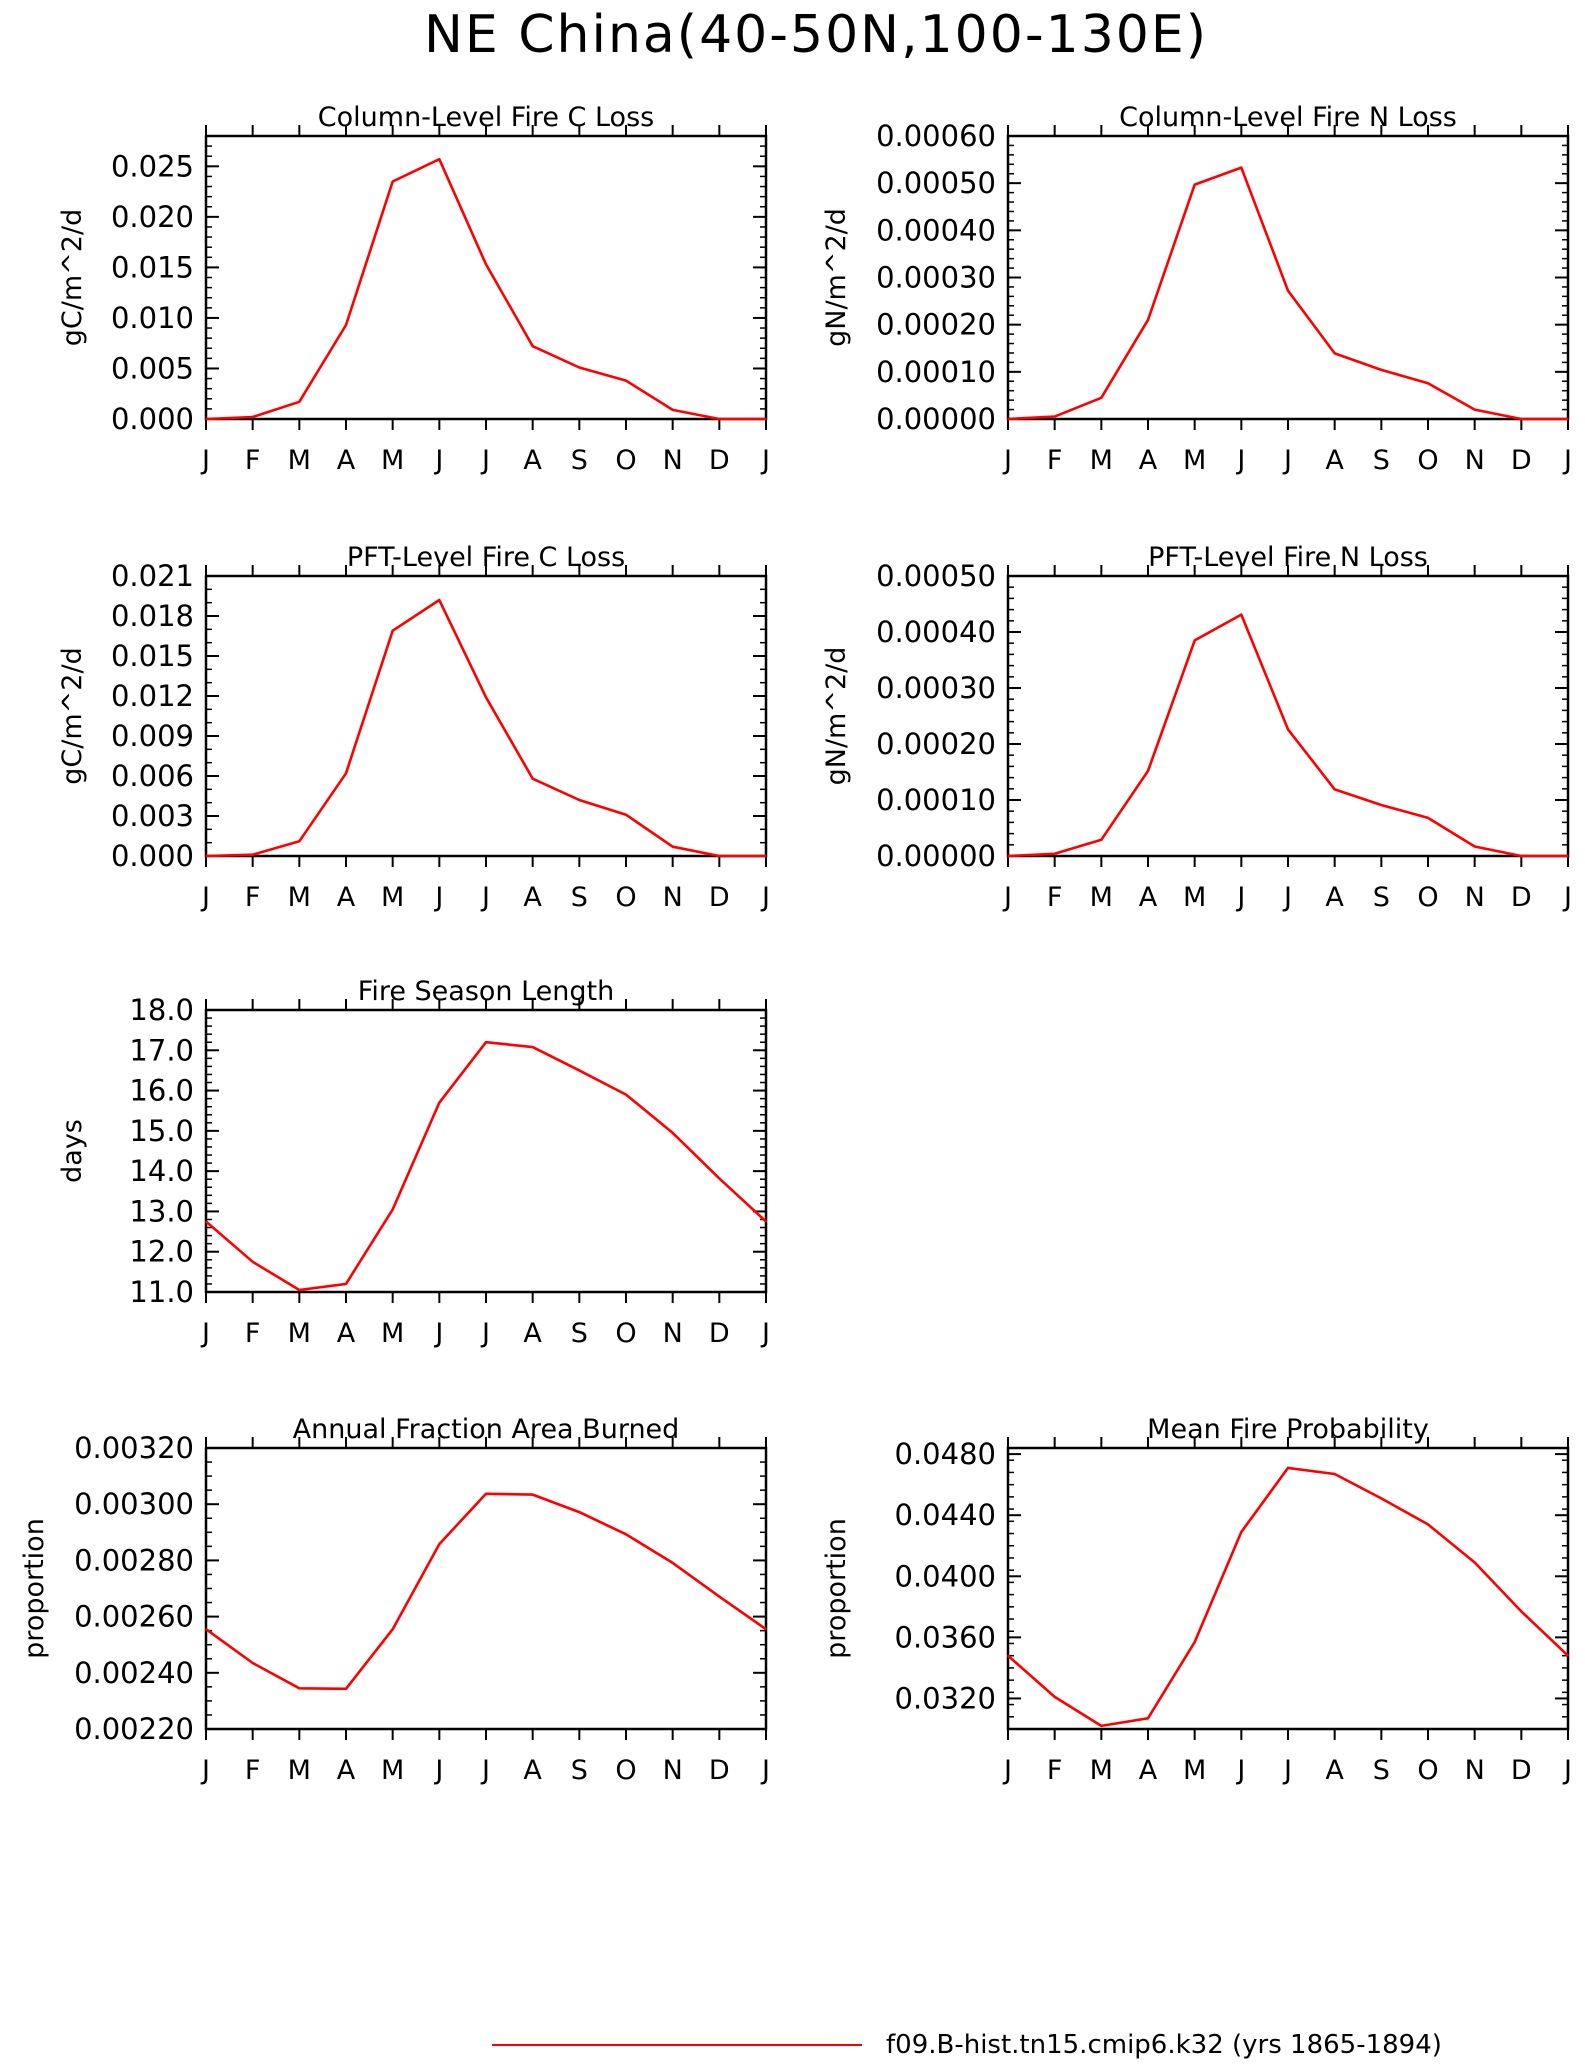  I want to click on chart6-xtick-label: D, so click(719, 1770).